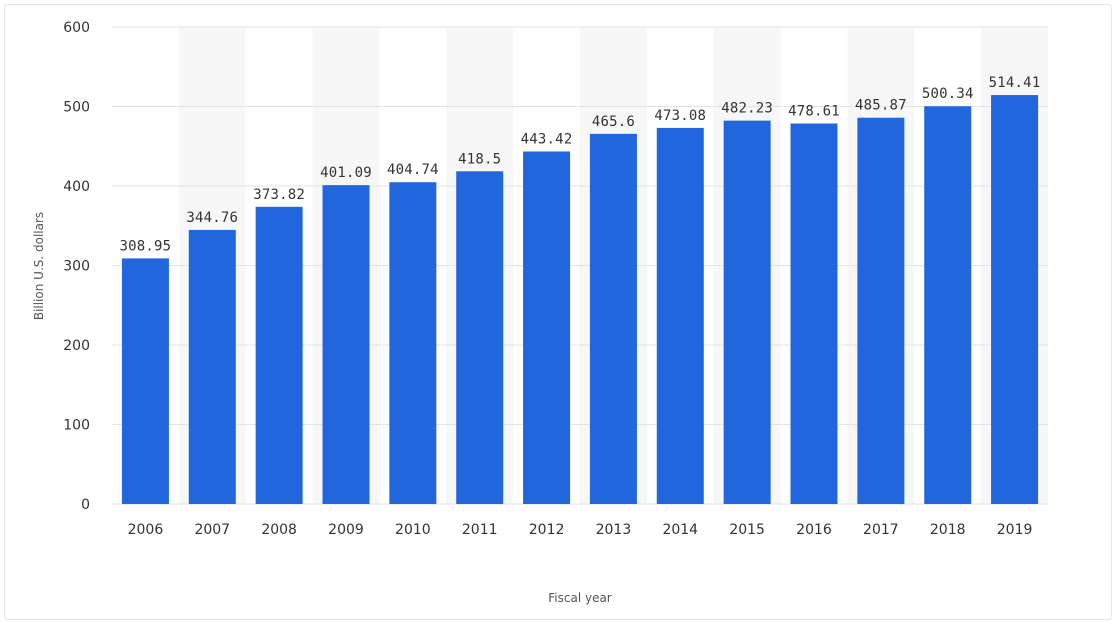  I want to click on bar-value-label: 373.82, so click(279, 195).